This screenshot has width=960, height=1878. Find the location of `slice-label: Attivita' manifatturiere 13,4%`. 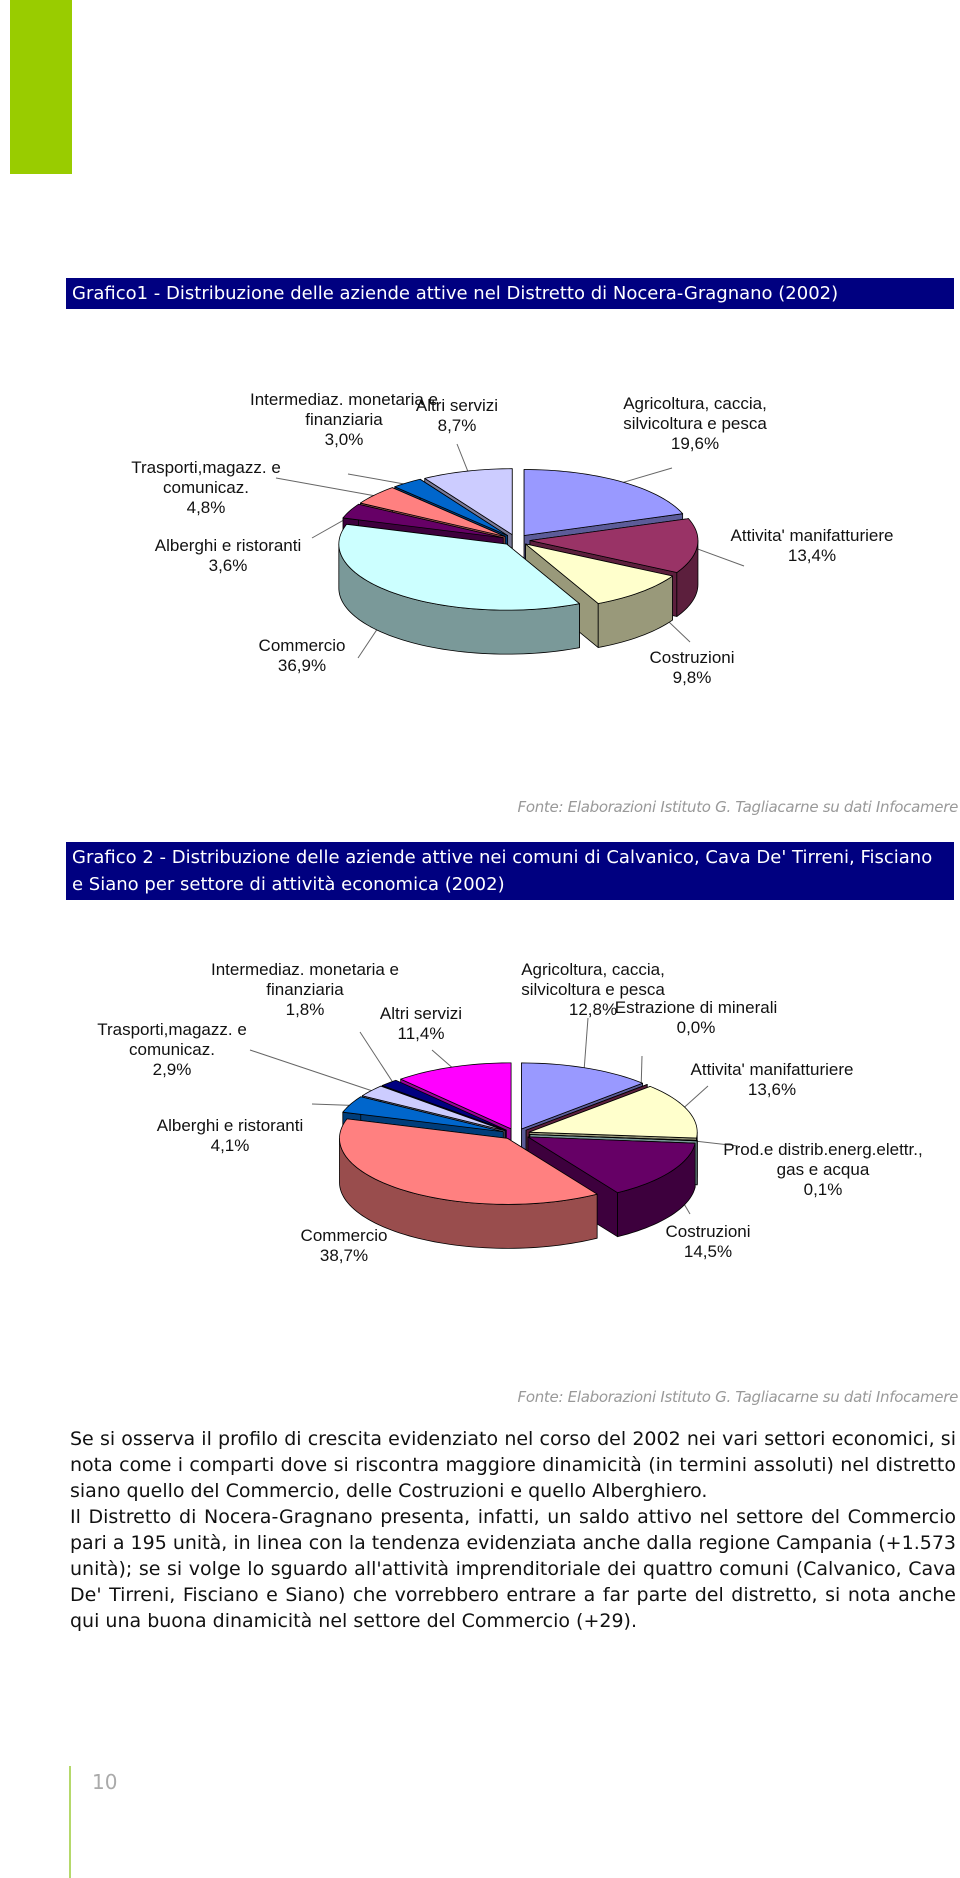

slice-label: Attivita' manifatturiere 13,4% is located at coordinates (812, 546).